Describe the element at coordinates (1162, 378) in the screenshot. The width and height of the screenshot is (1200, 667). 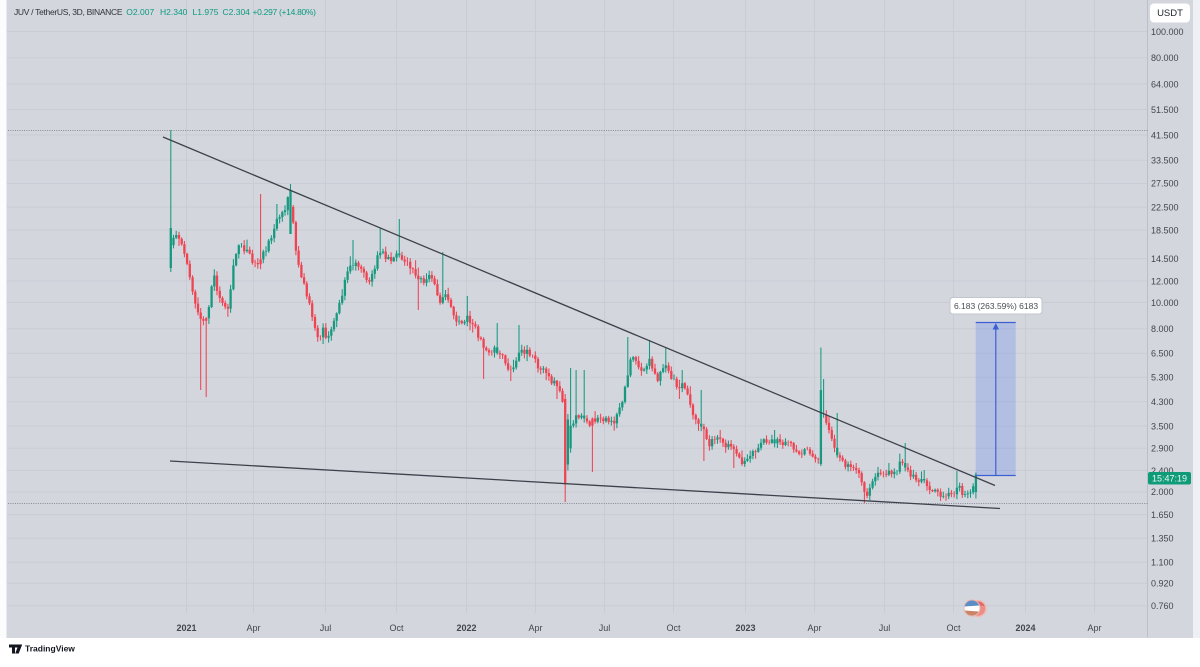
I see `svg-text: 5.300` at that location.